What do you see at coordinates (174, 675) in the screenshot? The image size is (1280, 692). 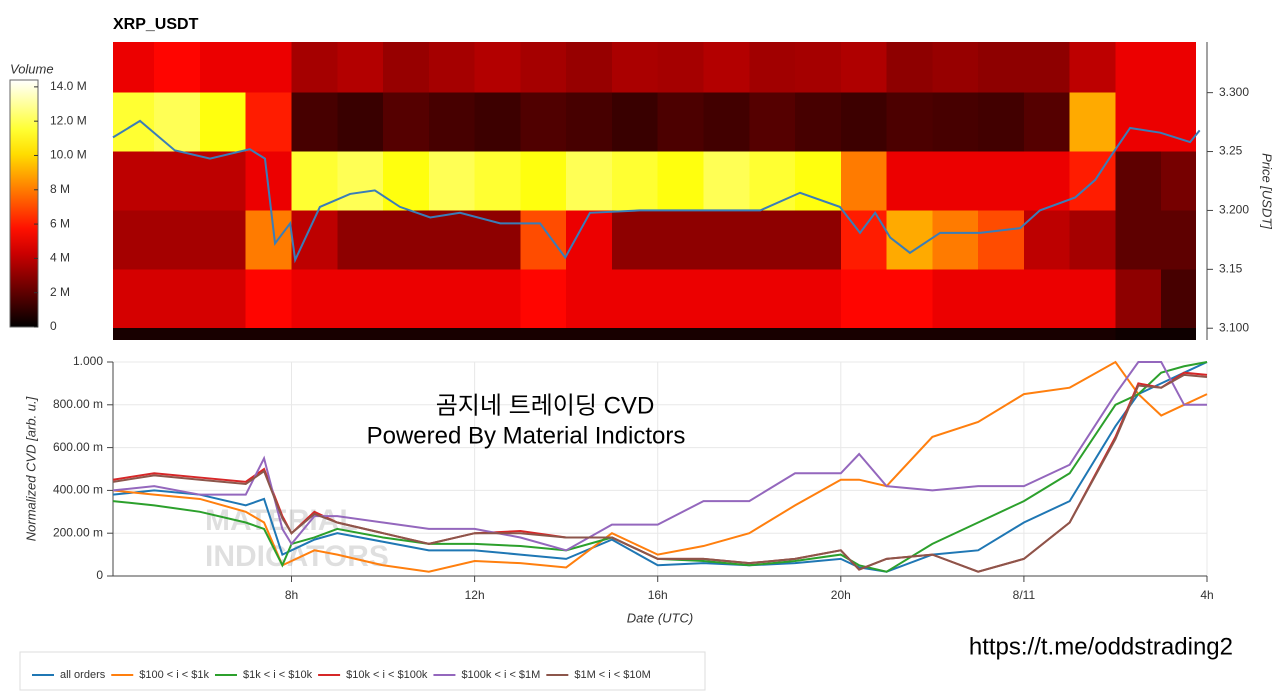 I see `legend-label: $100 < i < $1k` at bounding box center [174, 675].